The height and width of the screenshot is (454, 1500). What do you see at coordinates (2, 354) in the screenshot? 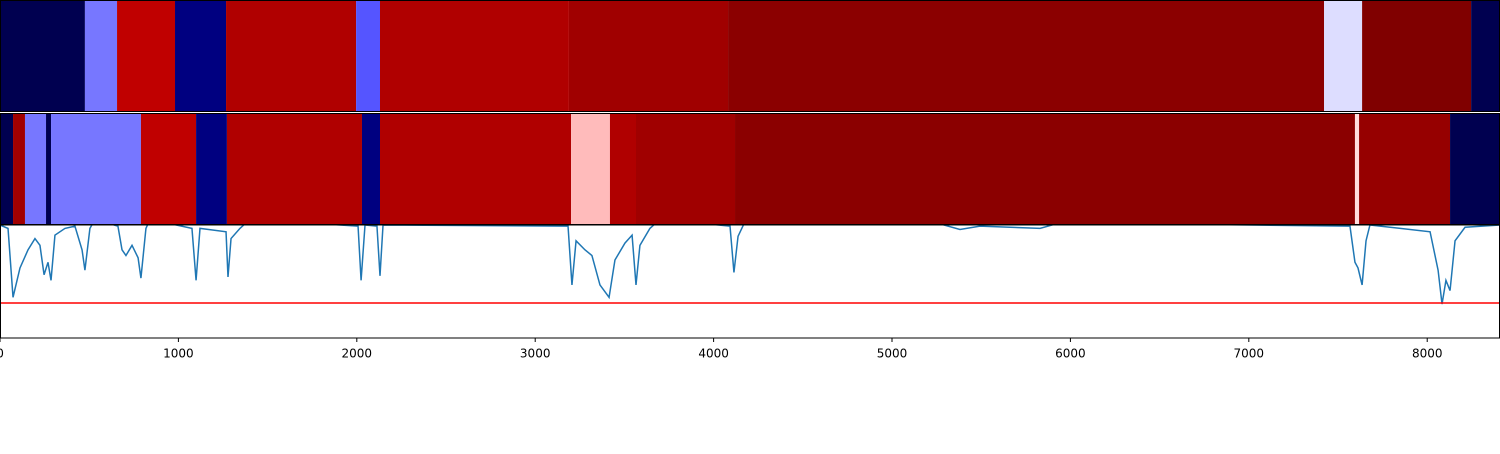
I see `x-tick-label: 0` at bounding box center [2, 354].